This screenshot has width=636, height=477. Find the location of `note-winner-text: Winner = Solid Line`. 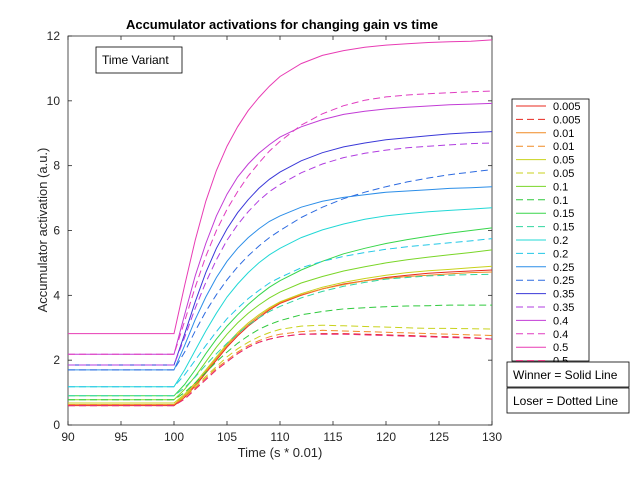

note-winner-text: Winner = Solid Line is located at coordinates (565, 375).